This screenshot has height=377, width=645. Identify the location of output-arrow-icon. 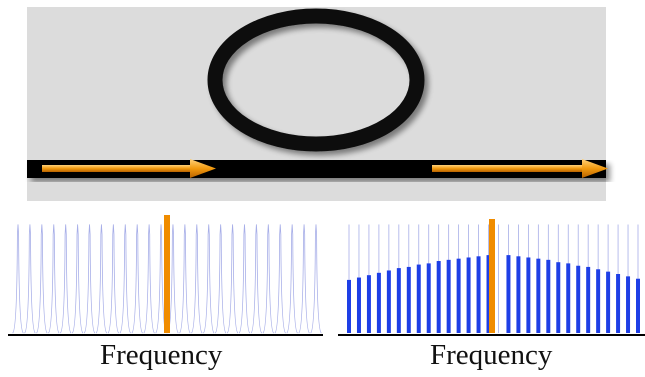
(520, 168).